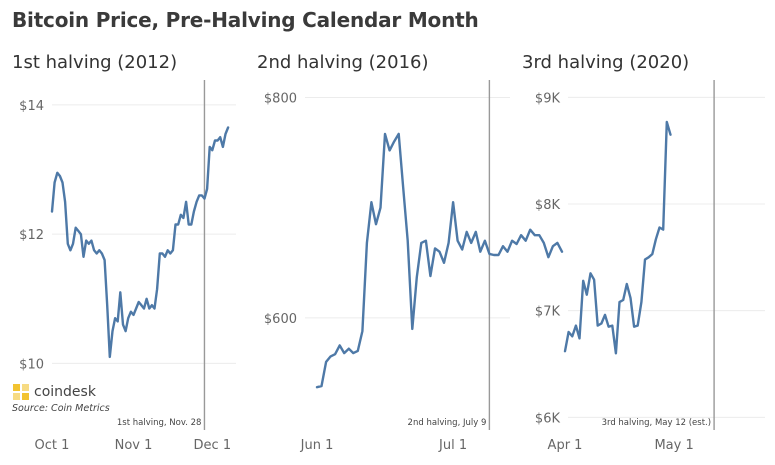 This screenshot has height=465, width=775. What do you see at coordinates (31, 235) in the screenshot?
I see `y-tick-label: $12` at bounding box center [31, 235].